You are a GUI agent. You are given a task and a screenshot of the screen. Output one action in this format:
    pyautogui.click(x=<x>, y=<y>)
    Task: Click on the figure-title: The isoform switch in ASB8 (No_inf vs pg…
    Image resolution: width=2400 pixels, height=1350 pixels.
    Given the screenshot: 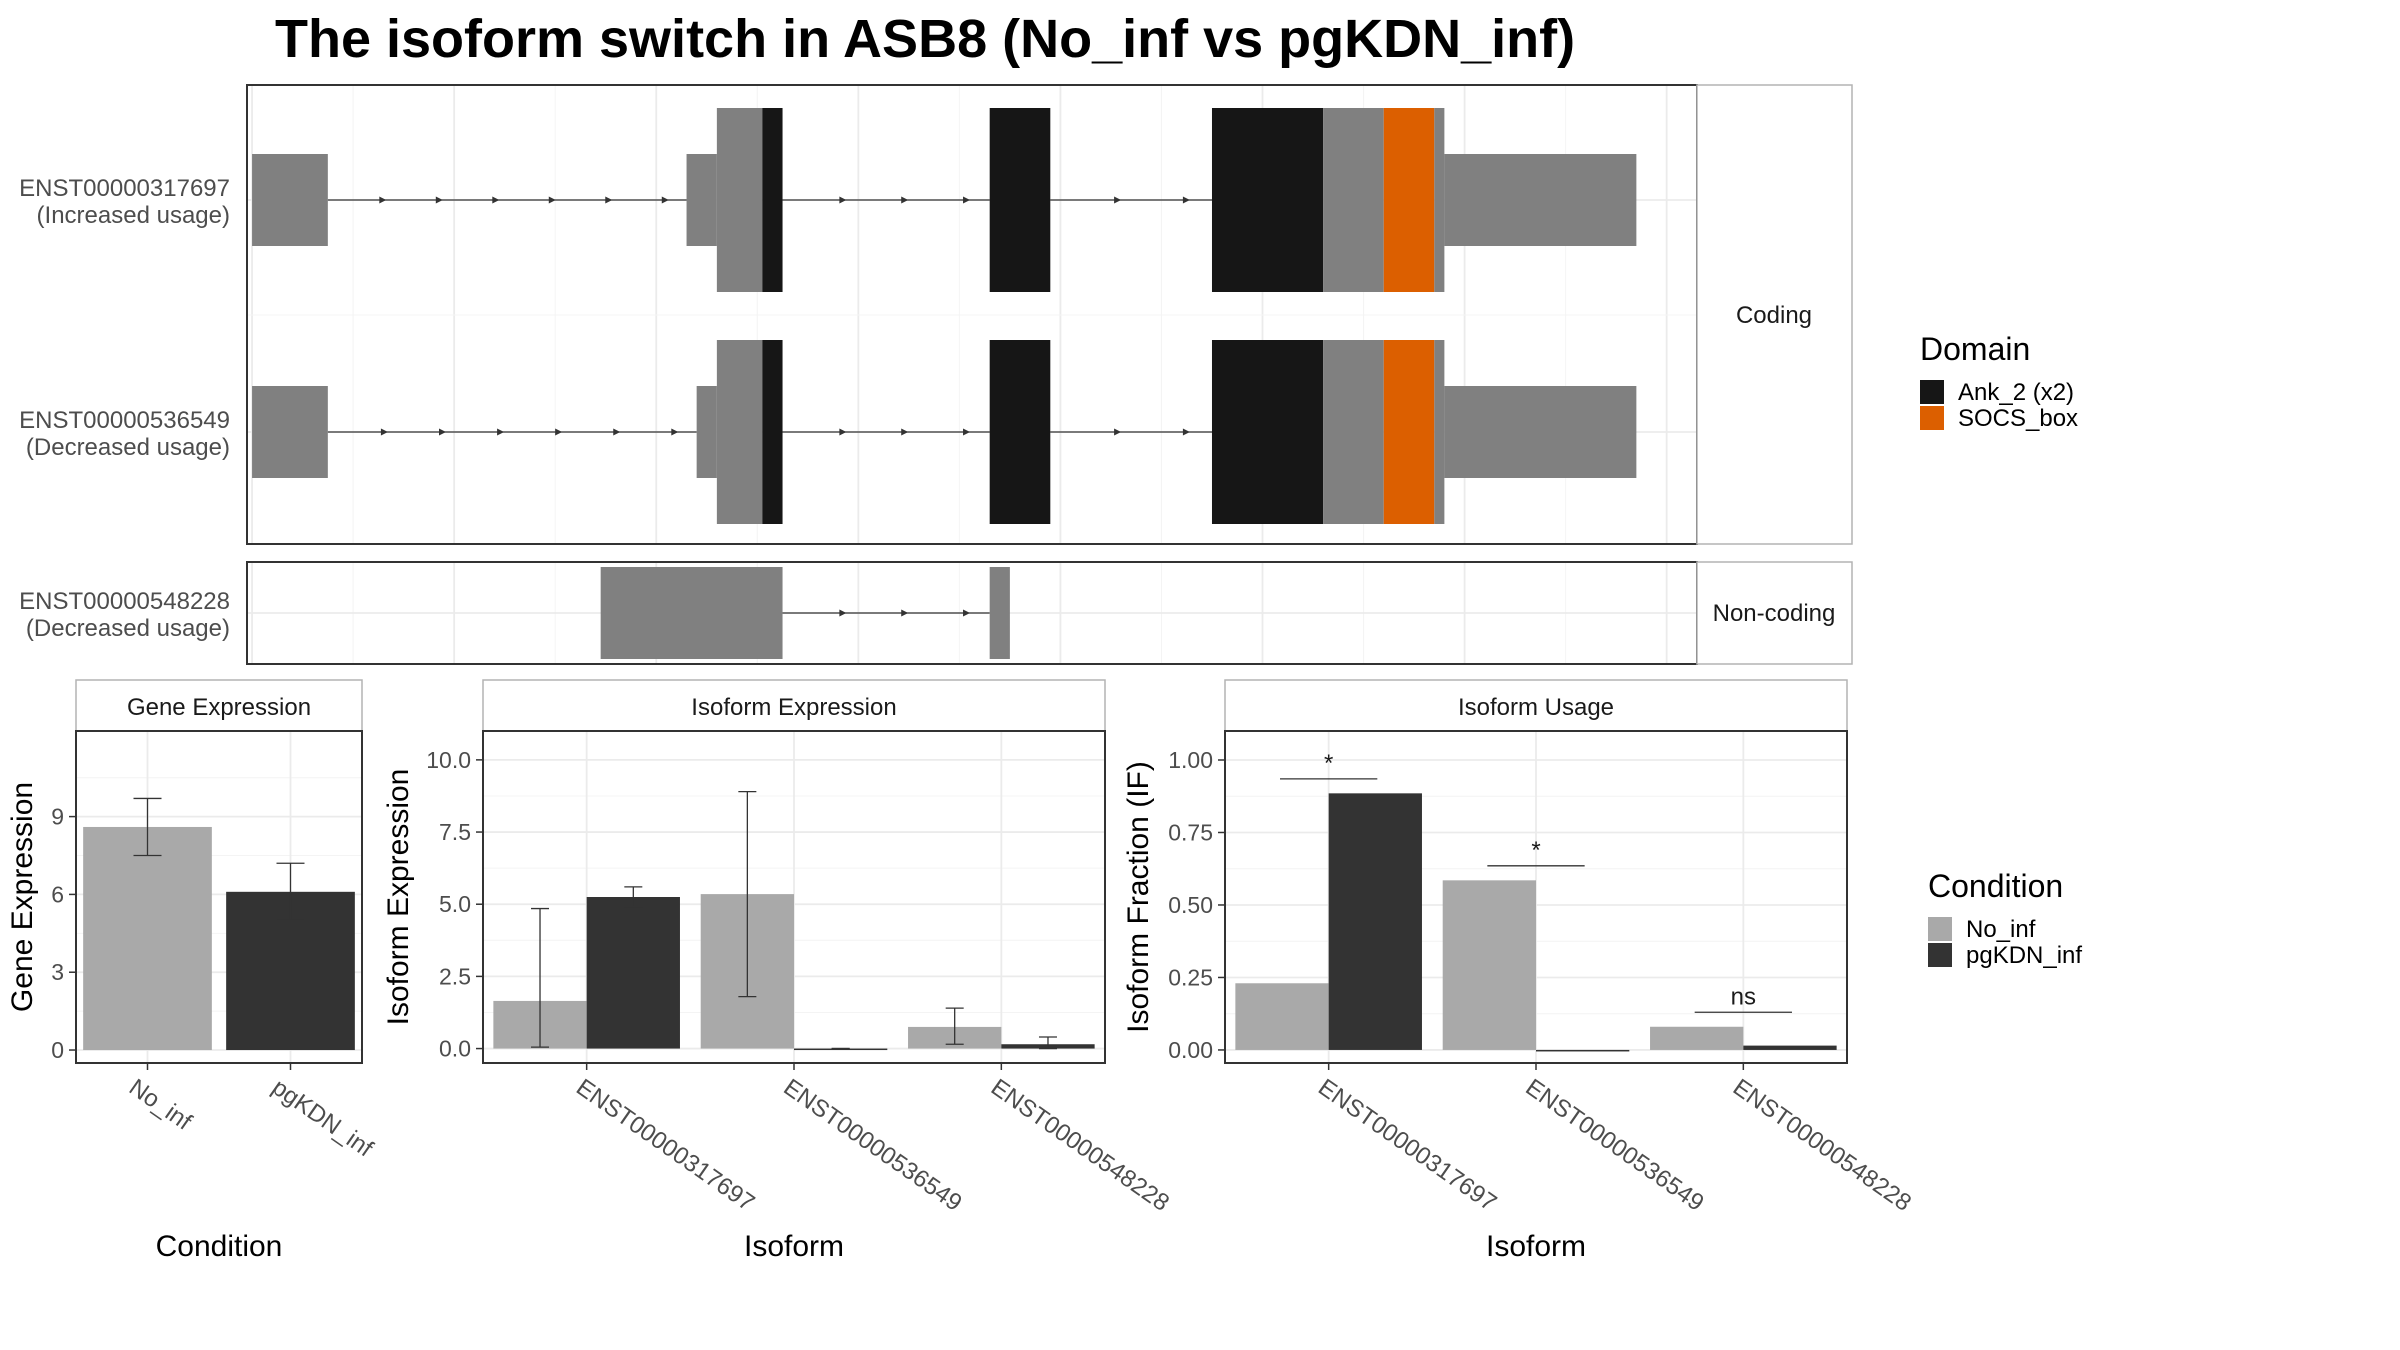 What is the action you would take?
    pyautogui.click(x=925, y=39)
    